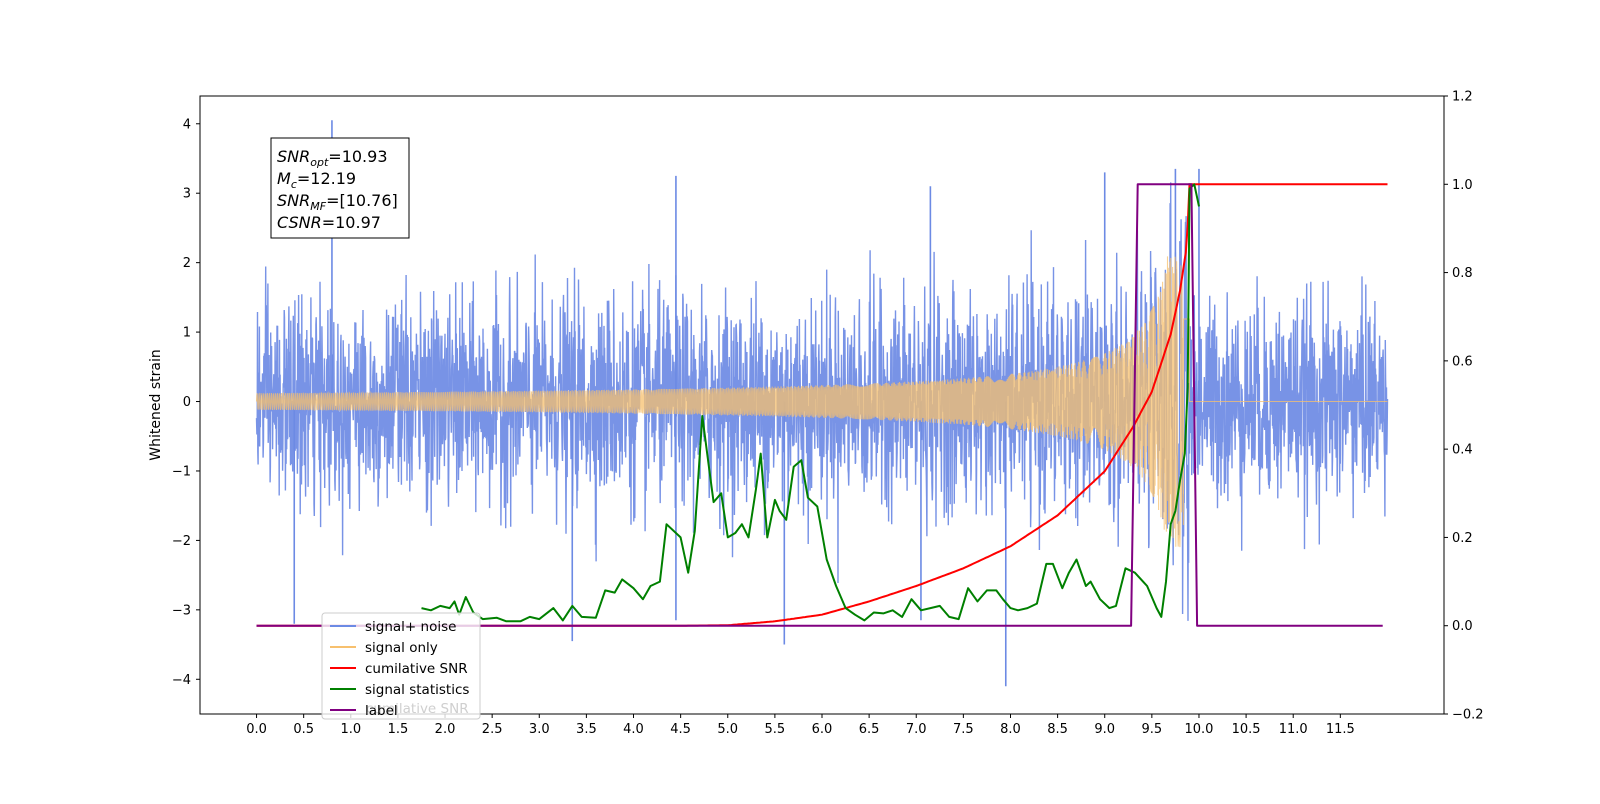 Image resolution: width=1600 pixels, height=804 pixels. What do you see at coordinates (417, 690) in the screenshot?
I see `legend-label: signal statistics` at bounding box center [417, 690].